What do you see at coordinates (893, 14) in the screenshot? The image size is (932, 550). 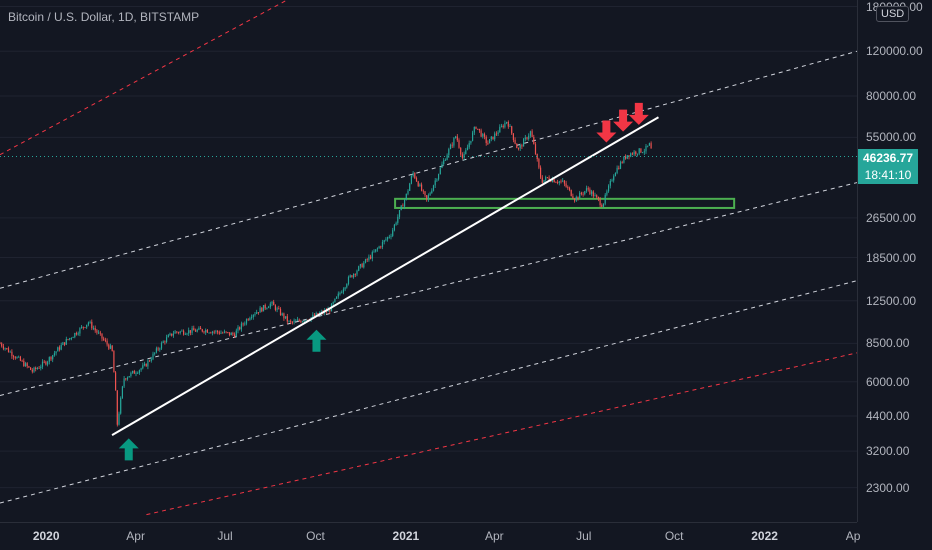 I see `currency-button: USD` at bounding box center [893, 14].